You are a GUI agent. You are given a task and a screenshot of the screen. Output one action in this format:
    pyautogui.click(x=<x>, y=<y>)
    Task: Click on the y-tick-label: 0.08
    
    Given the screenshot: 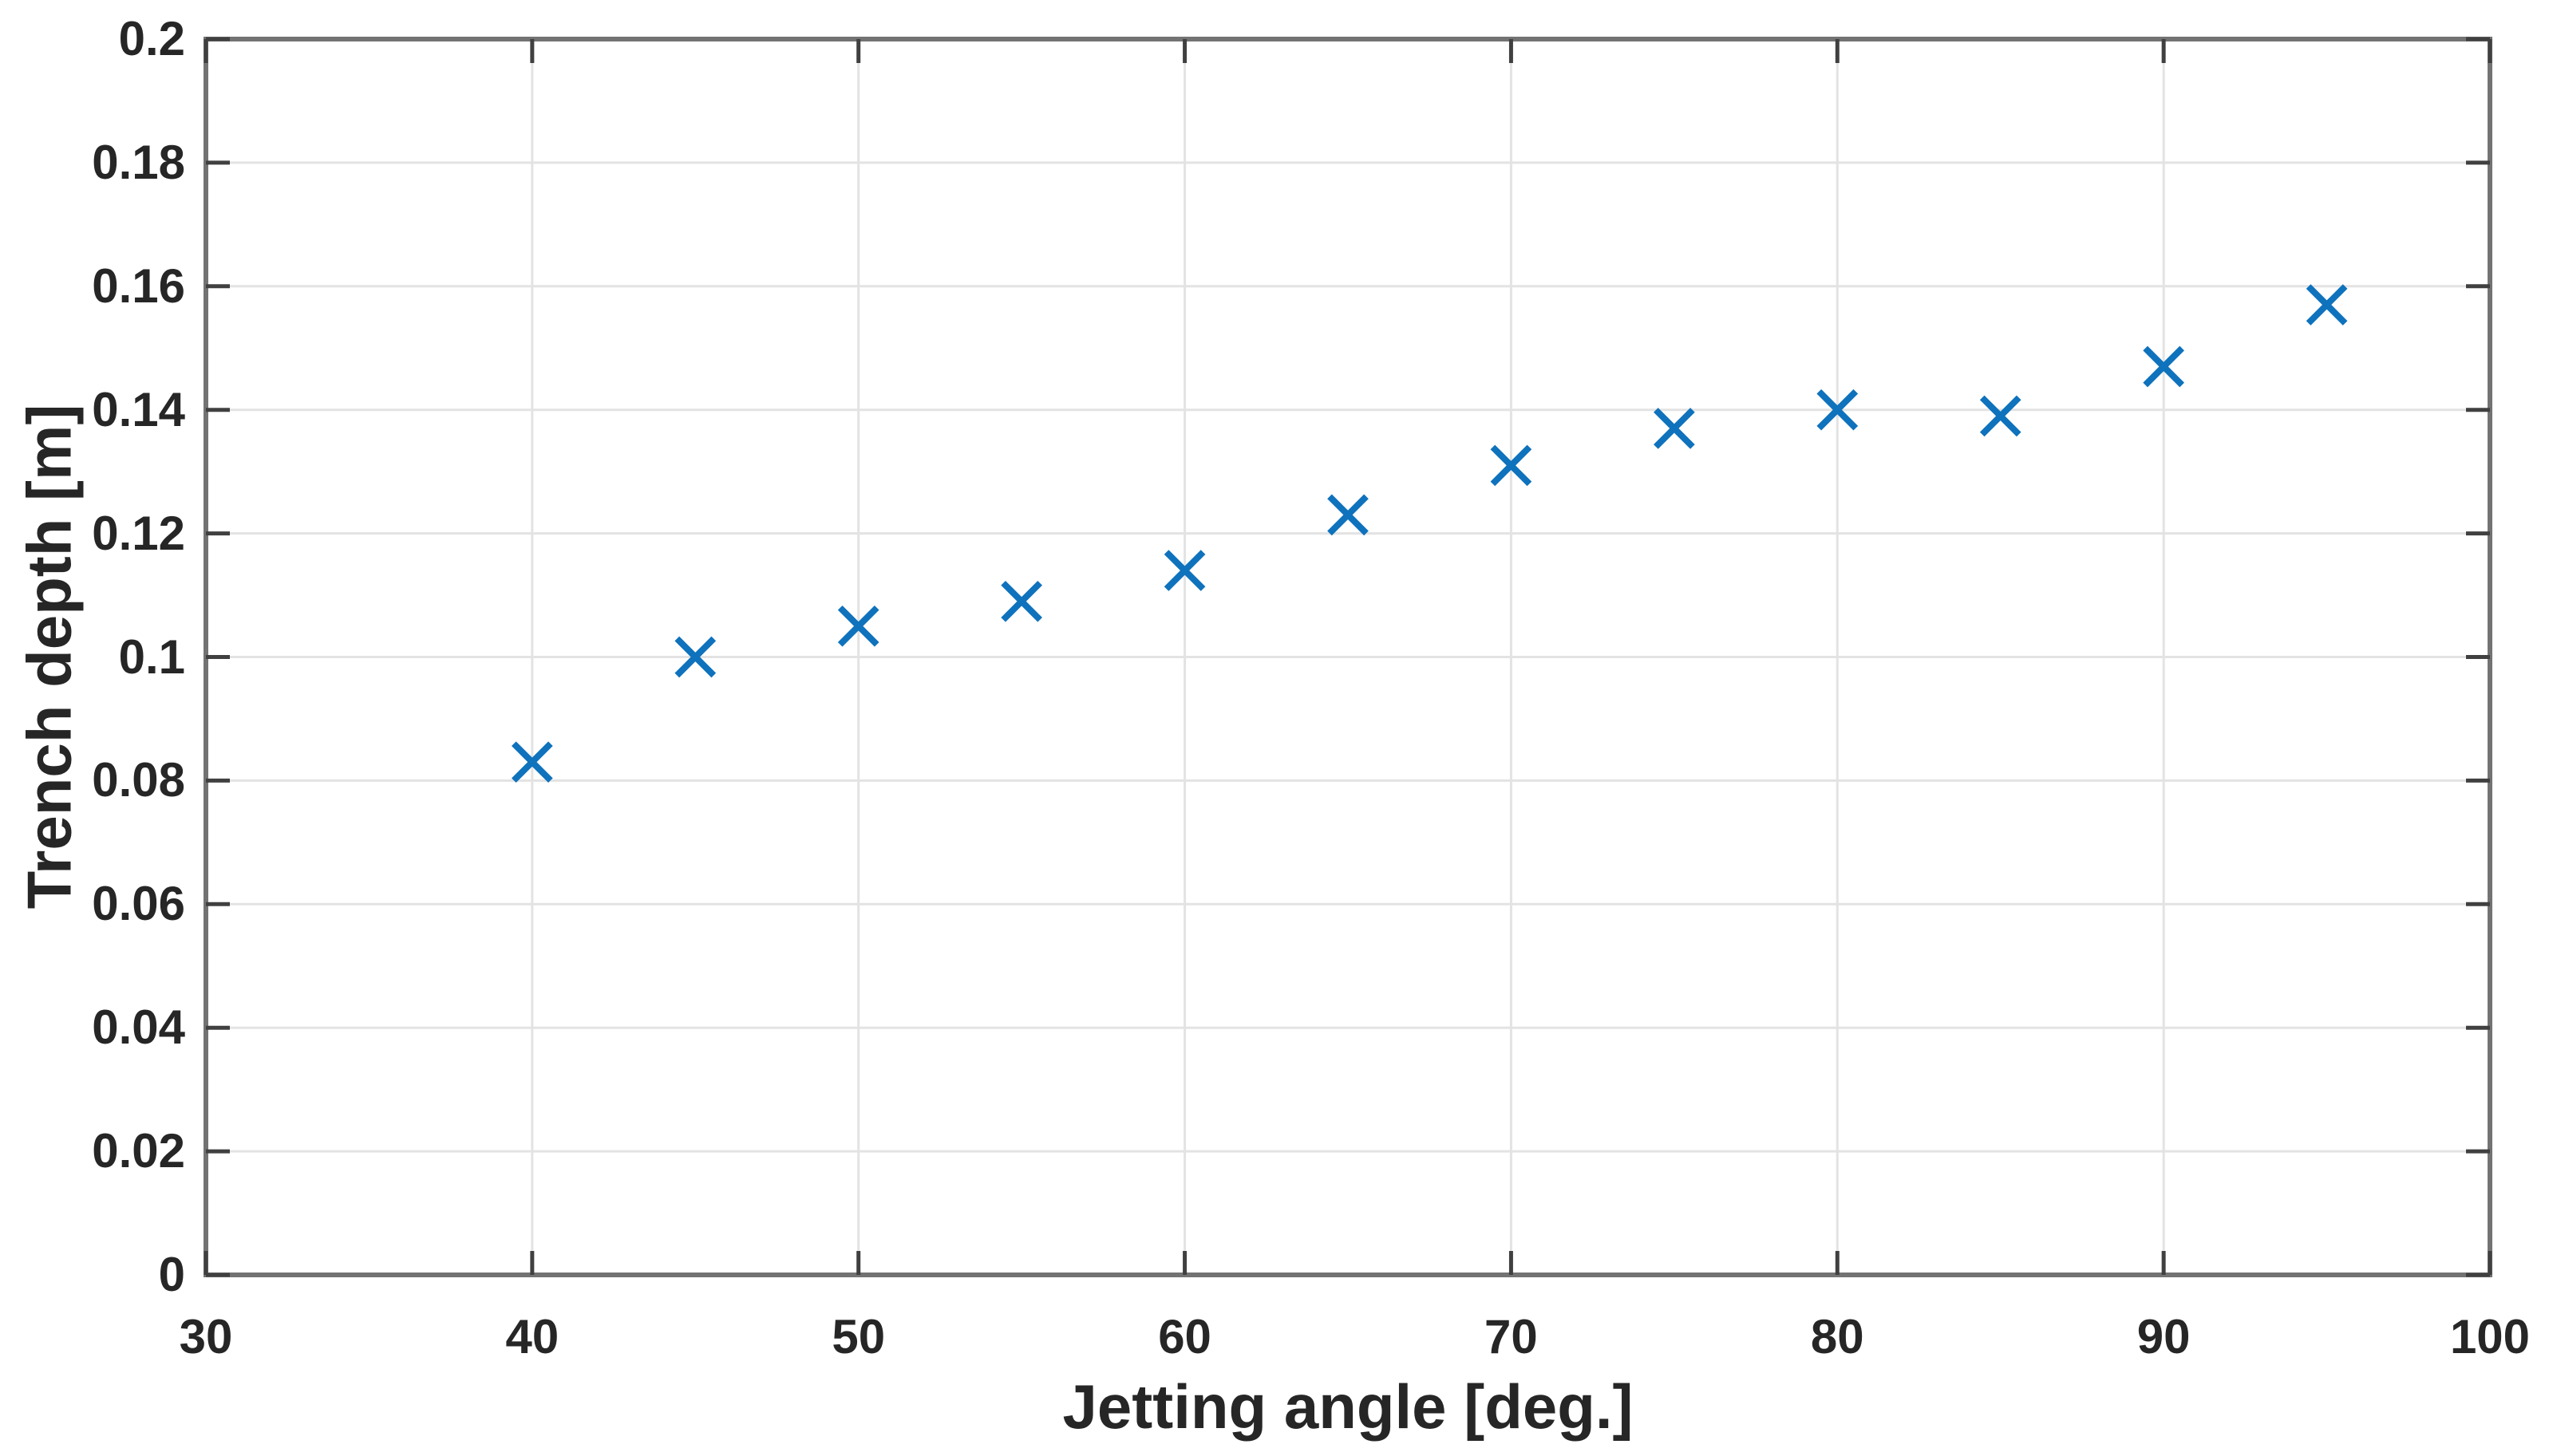 What is the action you would take?
    pyautogui.click(x=138, y=780)
    